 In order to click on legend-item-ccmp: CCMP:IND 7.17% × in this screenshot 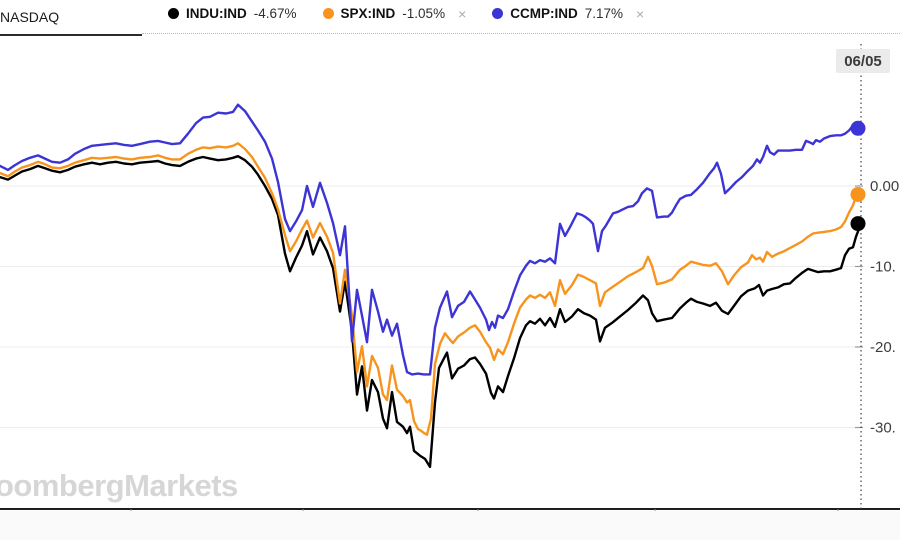, I will do `click(568, 13)`.